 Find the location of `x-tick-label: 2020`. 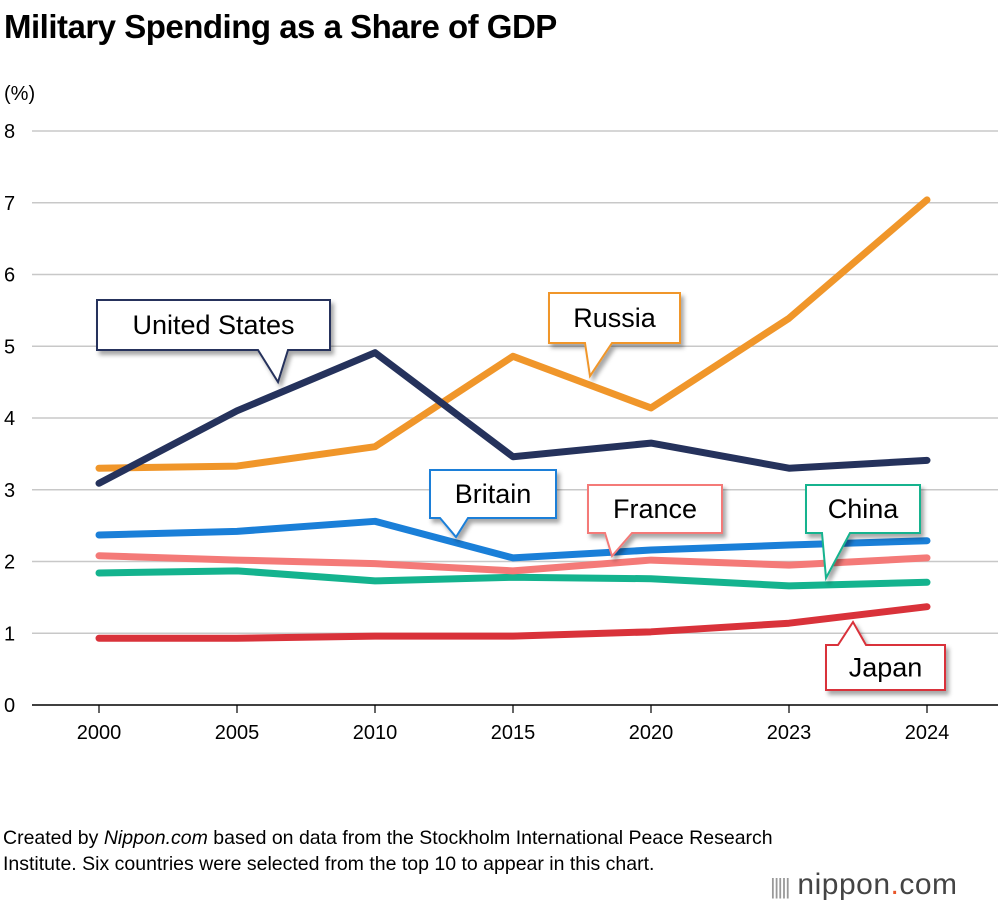

x-tick-label: 2020 is located at coordinates (651, 733).